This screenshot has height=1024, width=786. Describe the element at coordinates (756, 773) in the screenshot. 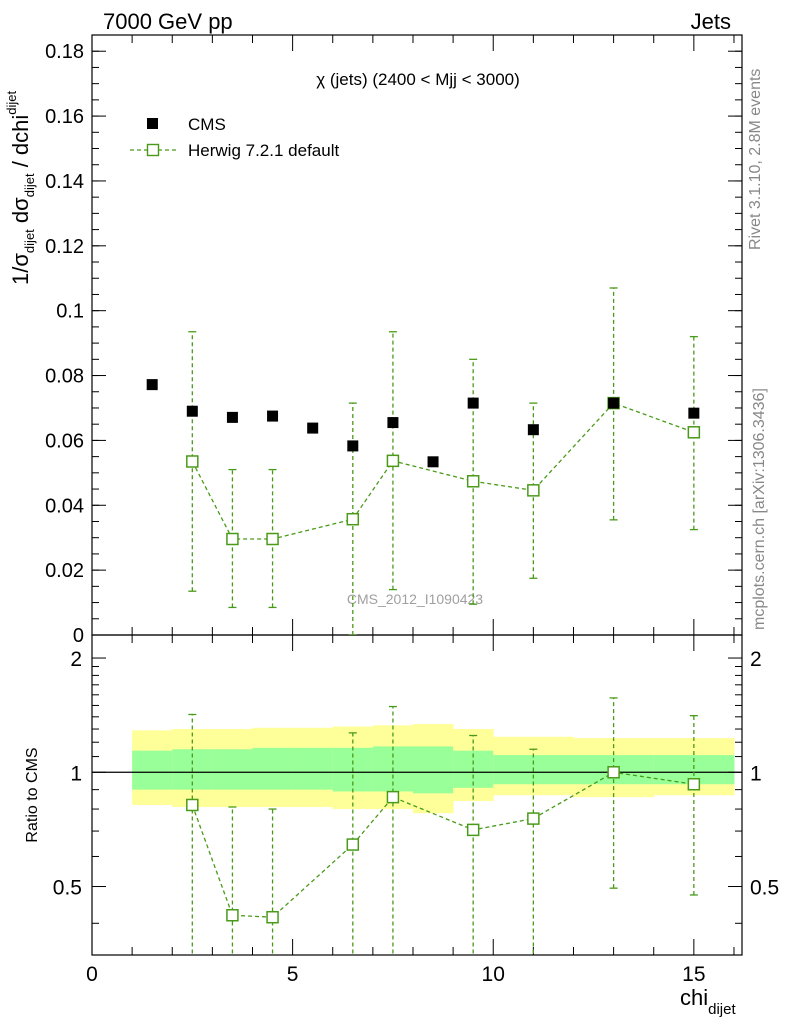

I see `ratio-y-tick-label-right: 1` at that location.